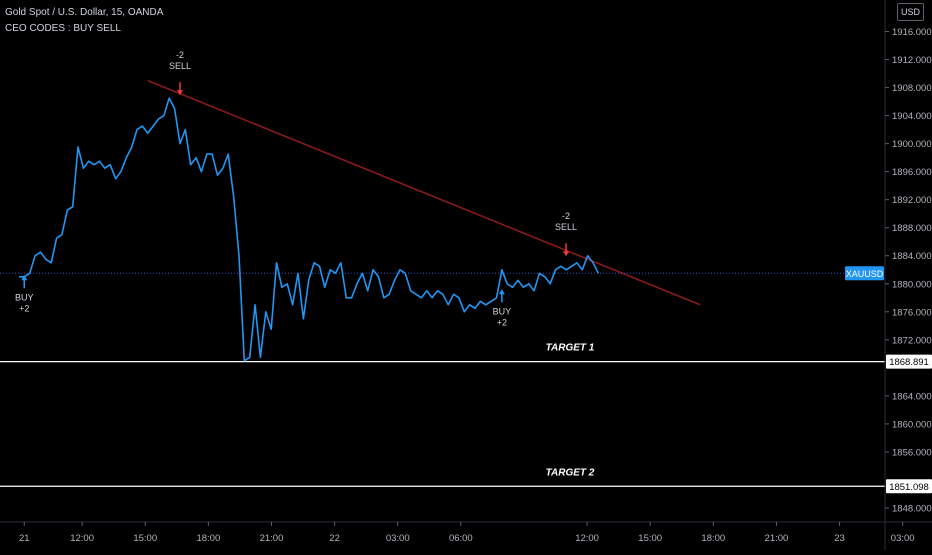 The image size is (932, 555). What do you see at coordinates (84, 12) in the screenshot?
I see `symbol-title: Gold Spot / U.S. Dollar, 15, OANDA` at bounding box center [84, 12].